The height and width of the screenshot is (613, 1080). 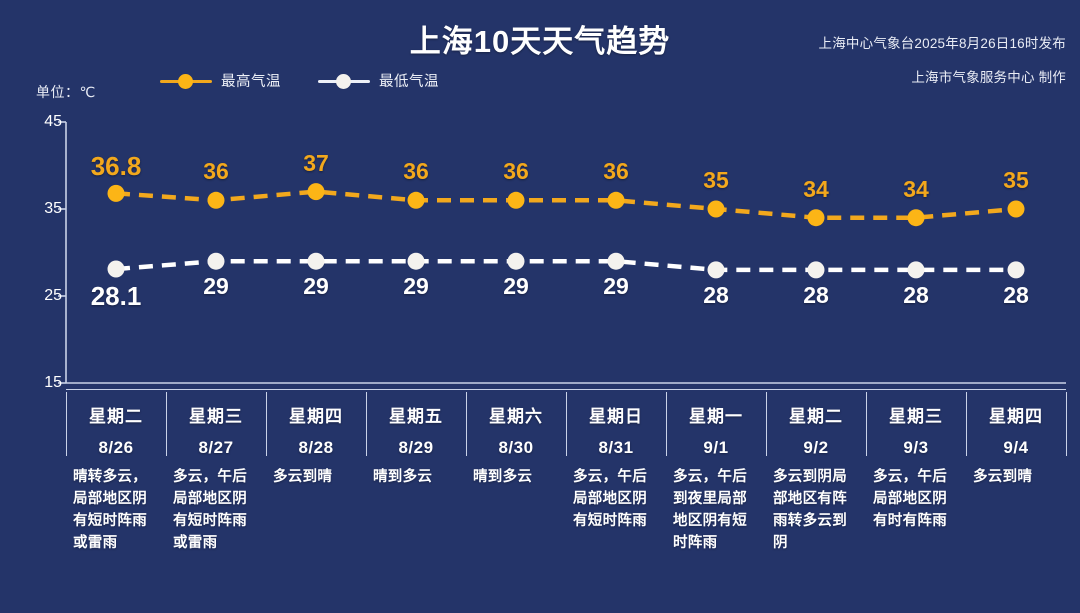 I want to click on high-temp-value-label: 37, so click(x=316, y=162).